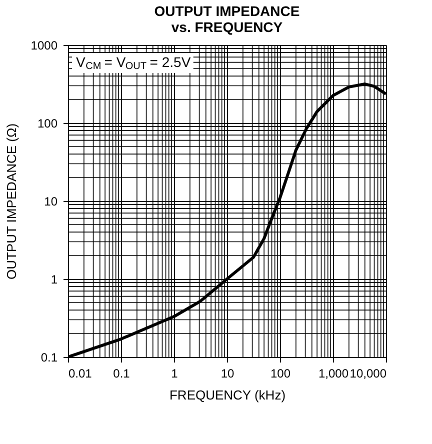 This screenshot has width=432, height=444. I want to click on y-tick-label: 0.1, so click(49, 357).